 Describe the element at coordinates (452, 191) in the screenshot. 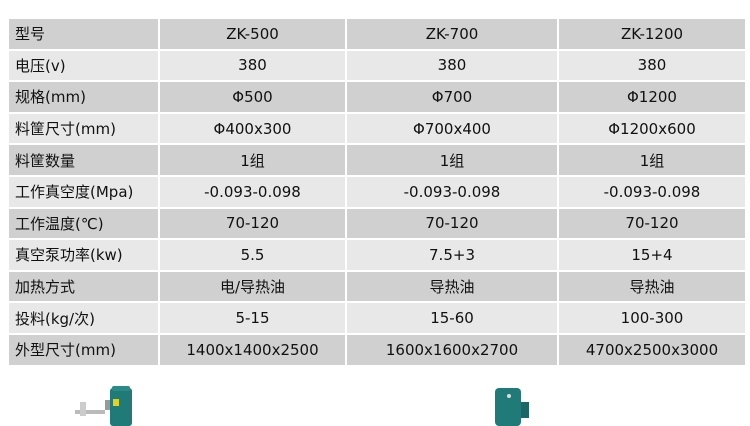

I see `cell-zk-700: -0.093-0.098` at that location.